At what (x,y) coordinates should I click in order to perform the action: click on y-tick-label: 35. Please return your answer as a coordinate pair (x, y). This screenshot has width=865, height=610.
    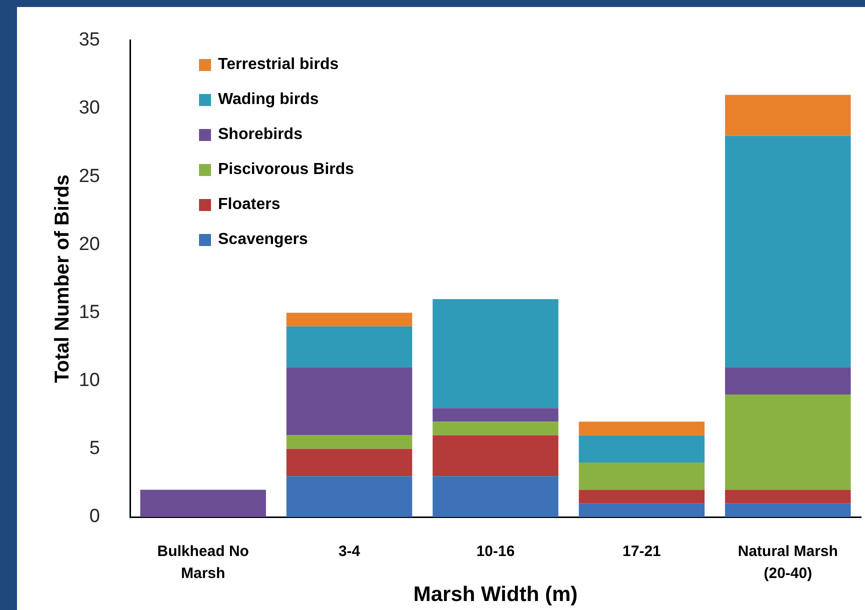
    Looking at the image, I should click on (89, 40).